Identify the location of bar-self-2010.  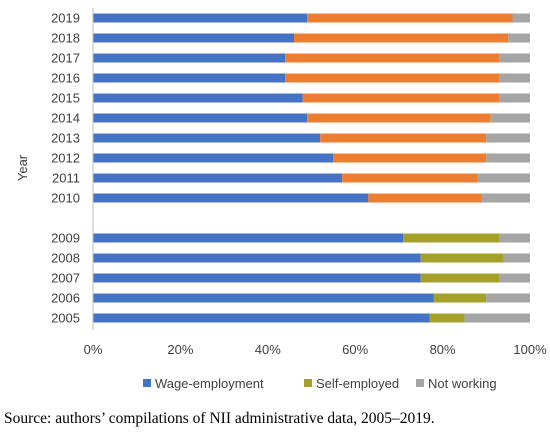
(425, 198).